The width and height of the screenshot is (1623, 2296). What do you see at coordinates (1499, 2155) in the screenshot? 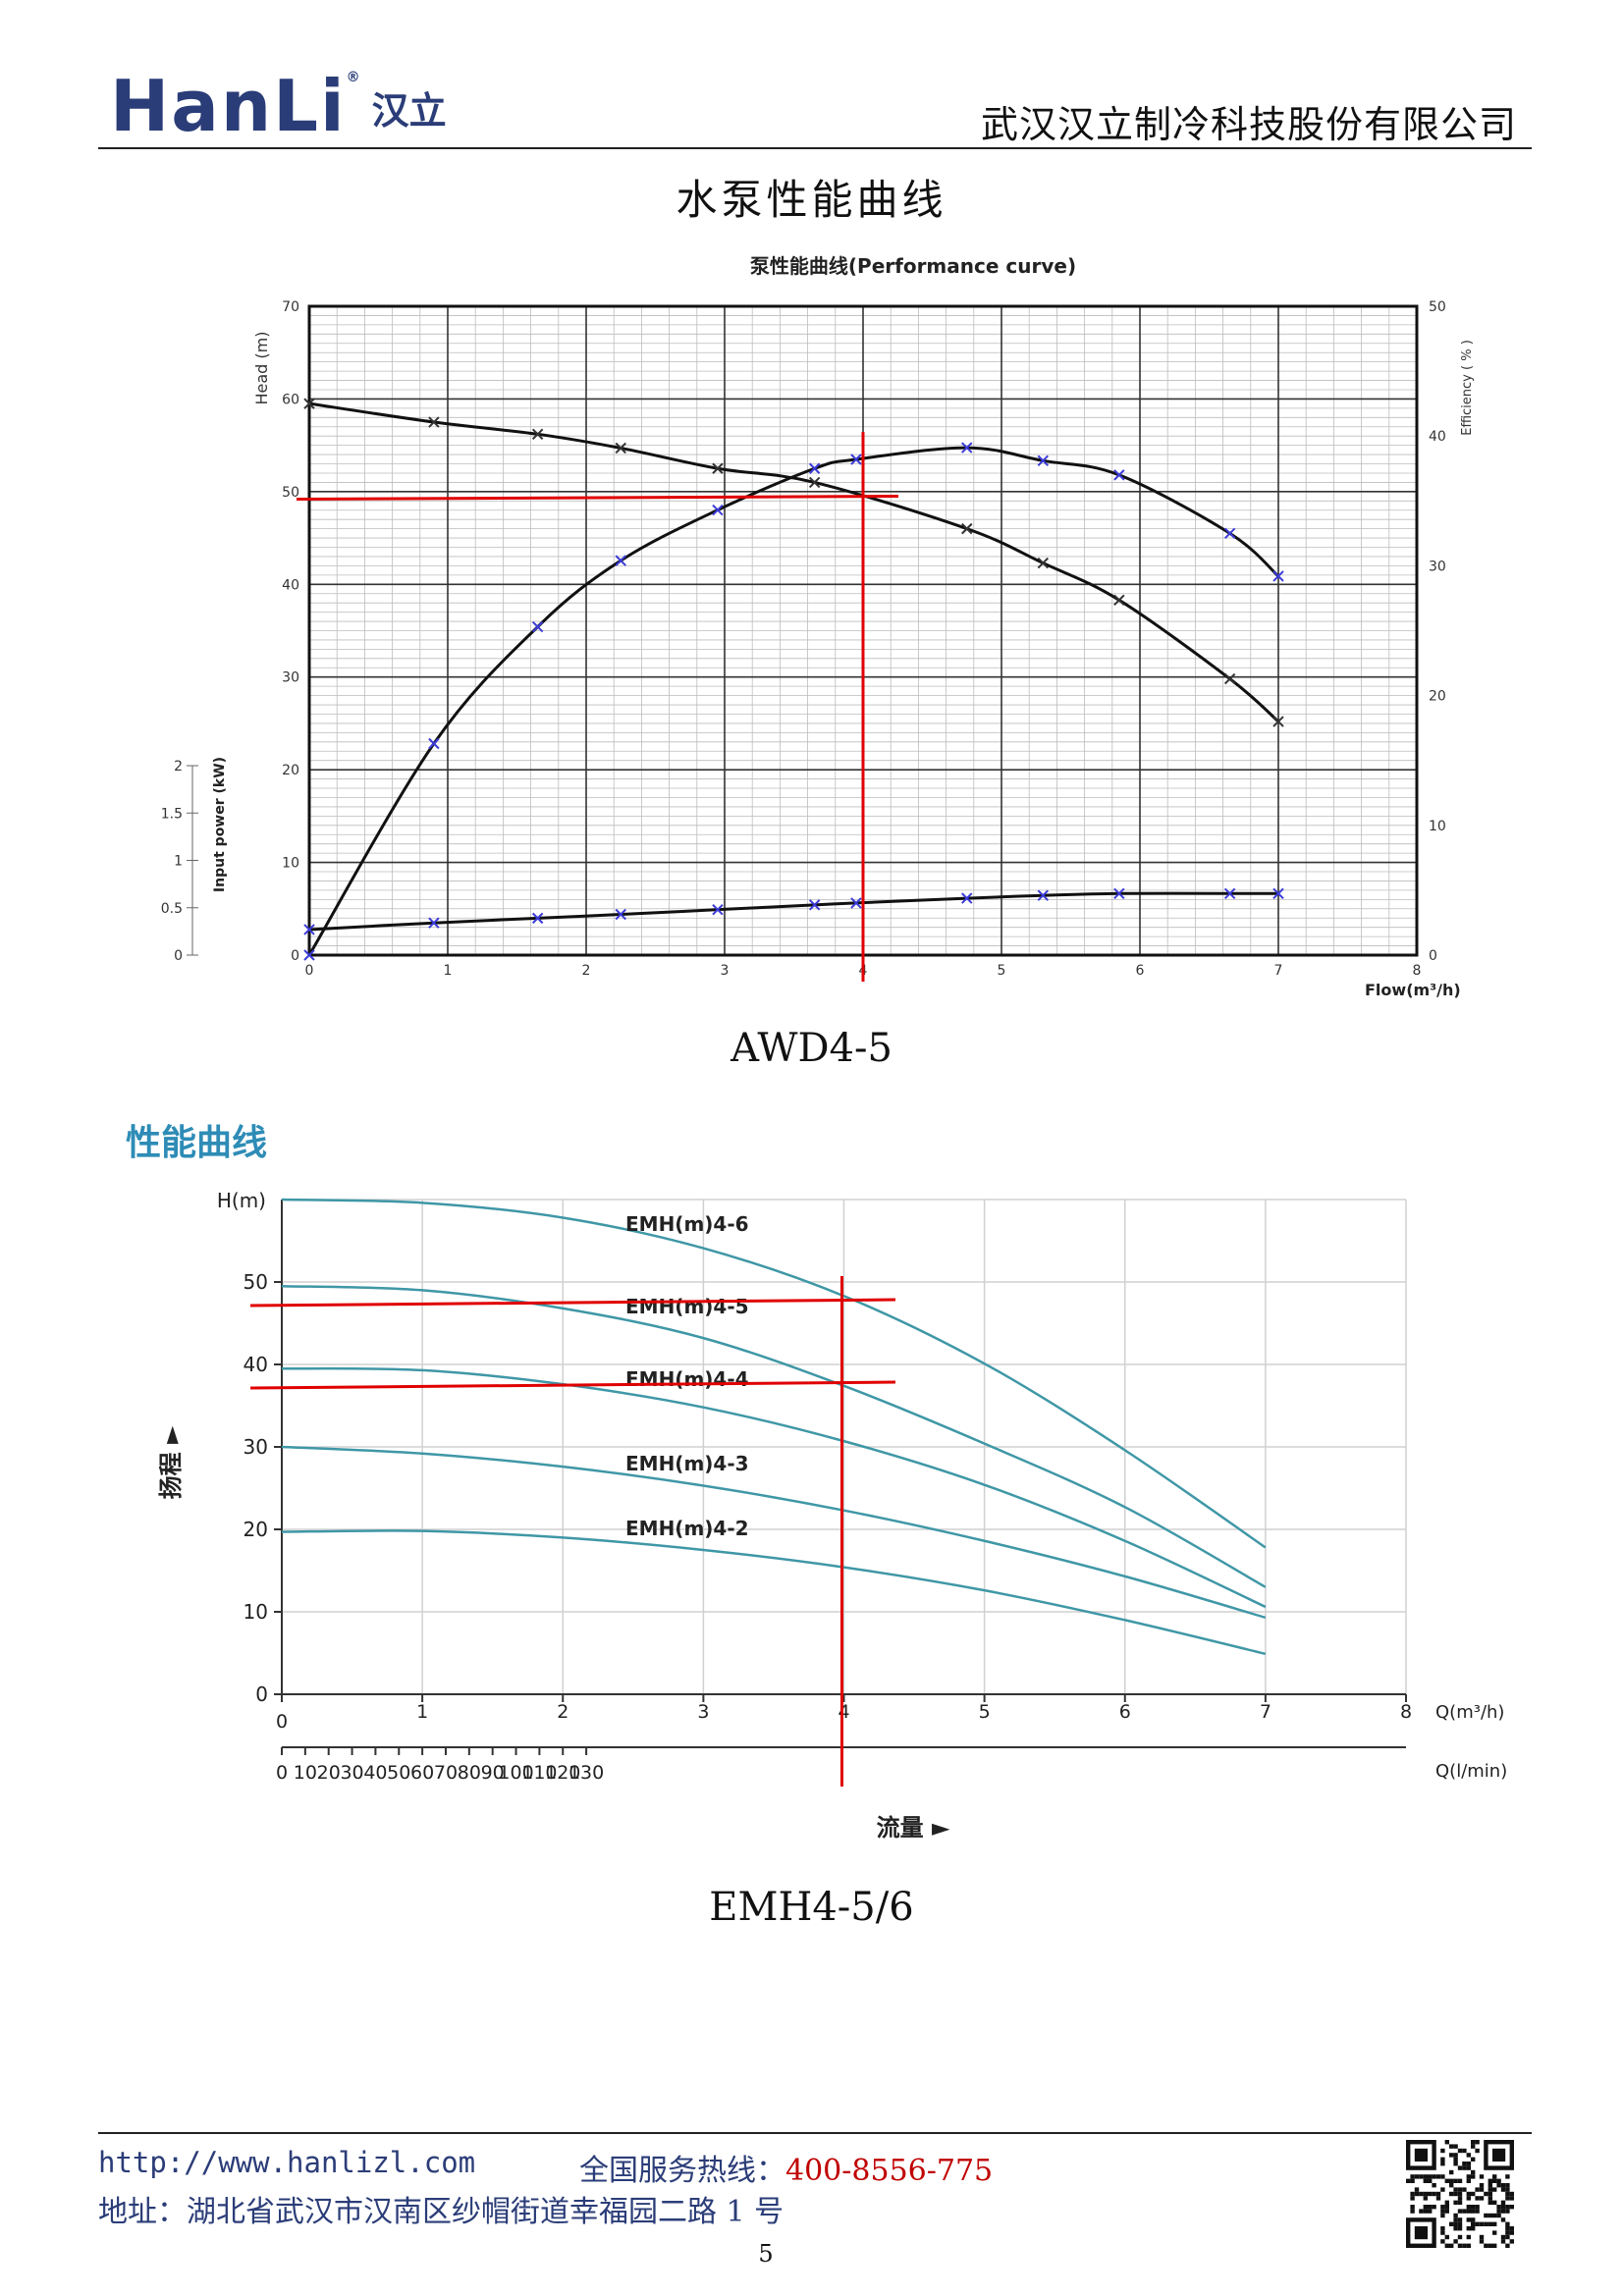
I see `qr-finder` at bounding box center [1499, 2155].